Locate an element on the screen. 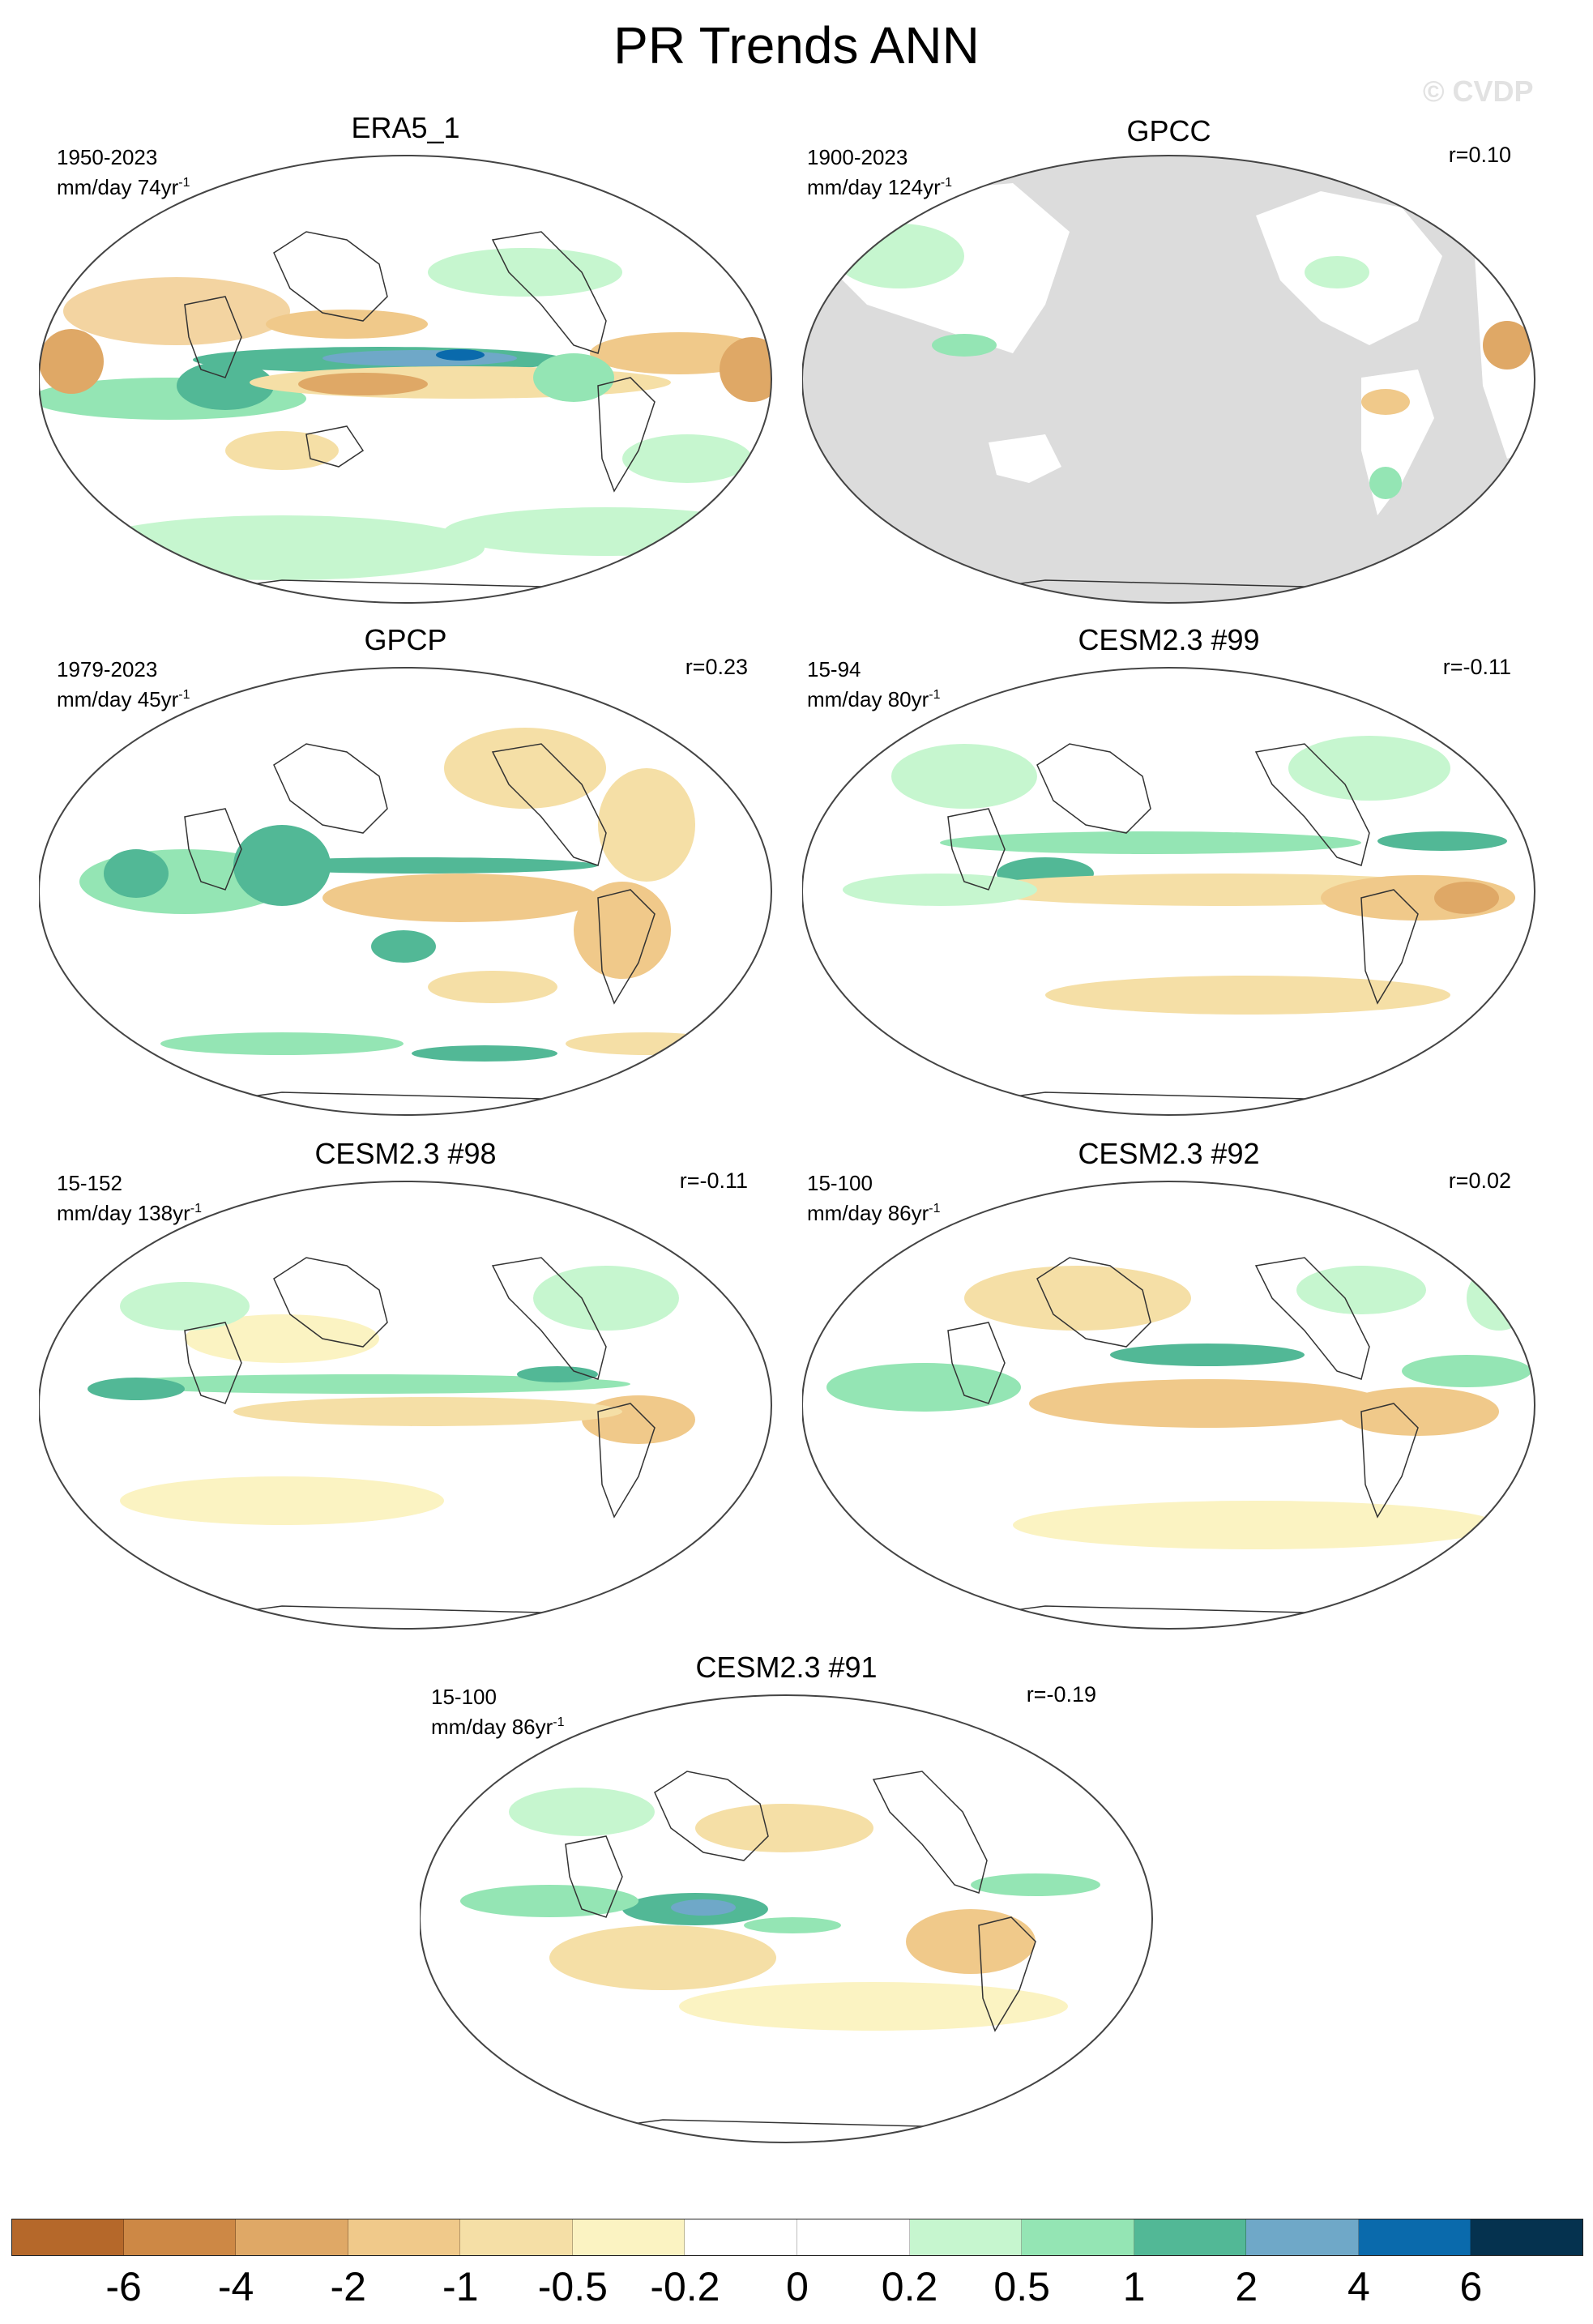 Image resolution: width=1593 pixels, height=2324 pixels. colorbar-tick-label: 4 is located at coordinates (1359, 2286).